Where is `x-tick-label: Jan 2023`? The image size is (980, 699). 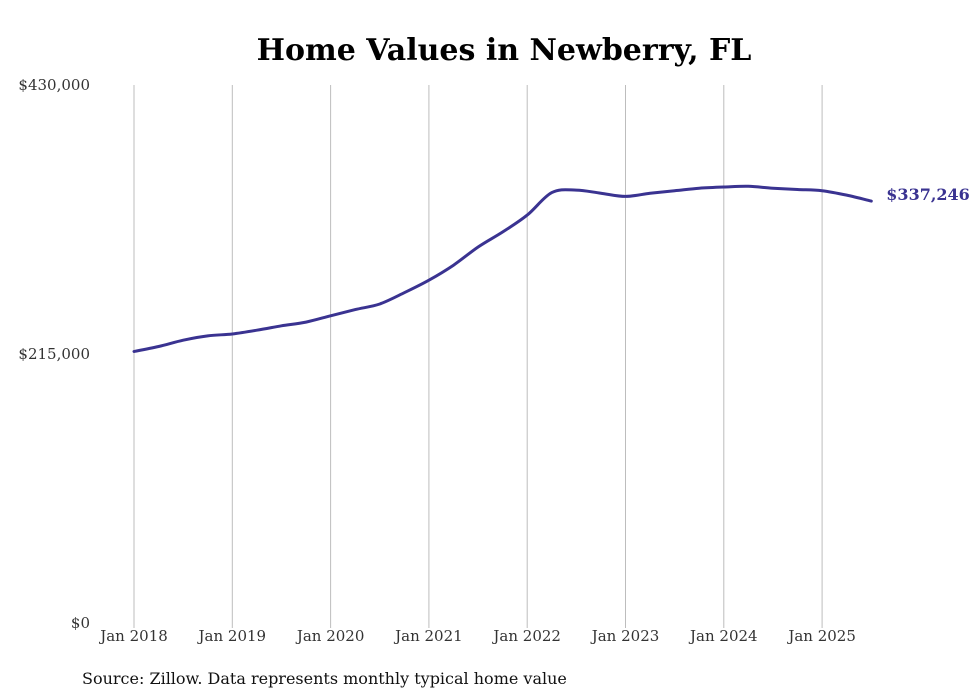
x-tick-label: Jan 2023 is located at coordinates (625, 636).